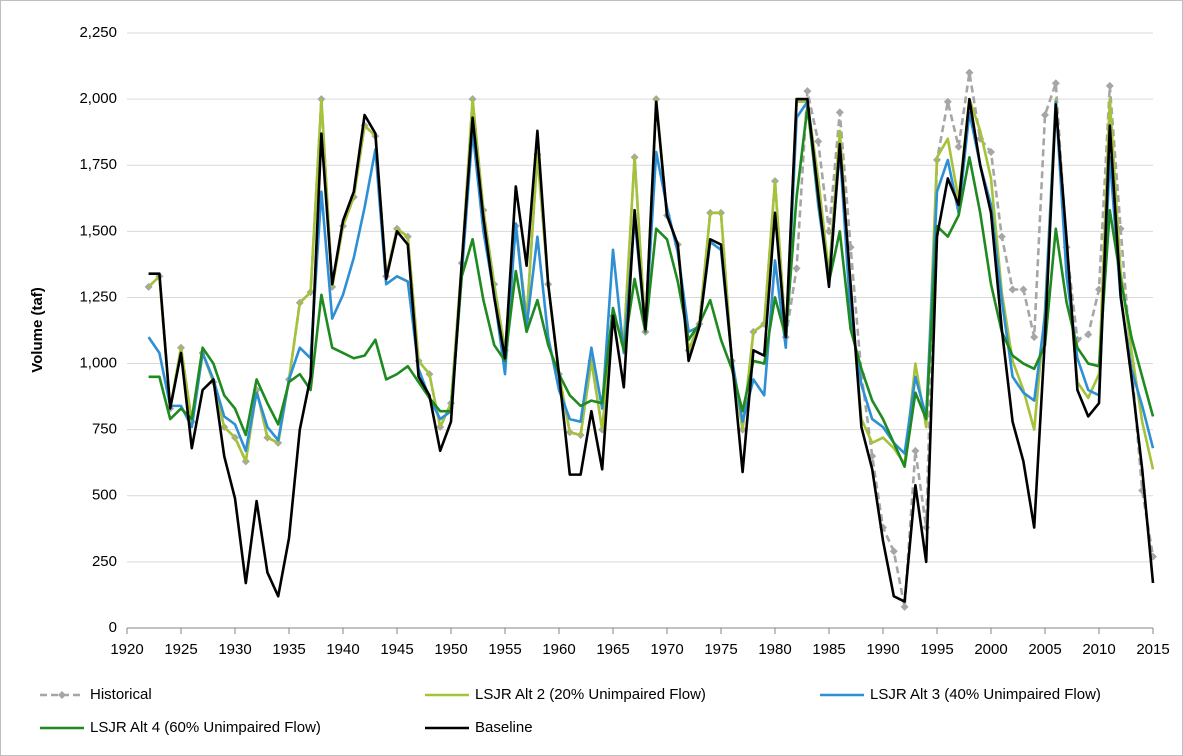 The width and height of the screenshot is (1183, 756). I want to click on y-tick-label: 1,500, so click(98, 230).